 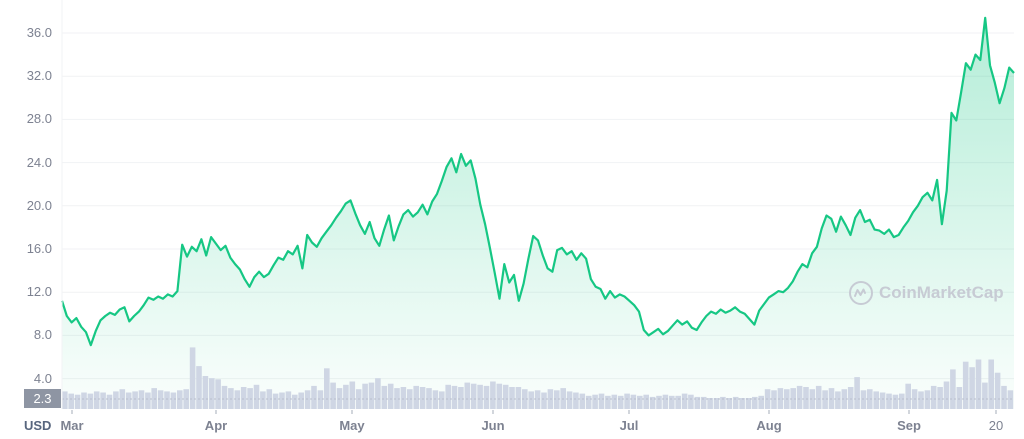 What do you see at coordinates (39, 292) in the screenshot?
I see `y-tick-label: 12.0` at bounding box center [39, 292].